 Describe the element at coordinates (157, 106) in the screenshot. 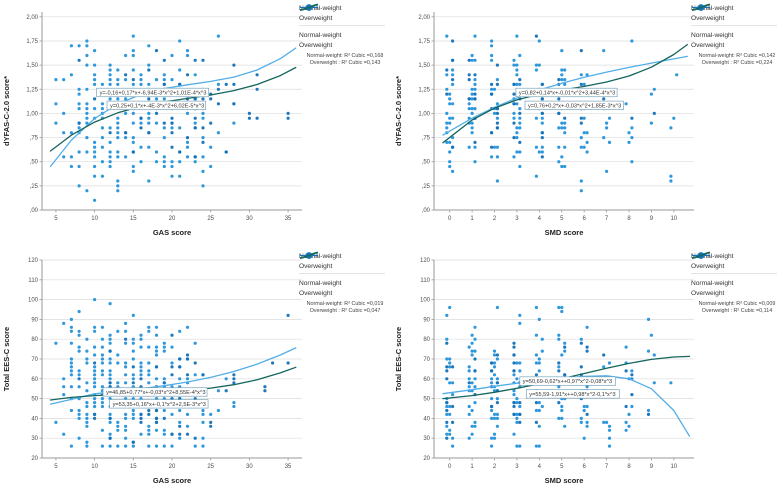

I see `svg-text:y=0,25+0,1*x+-4E-3*x^2+6,02E-5: y=0,25+0,1*x+-4E-3*x^2+6,02E-5*x^3` at that location.